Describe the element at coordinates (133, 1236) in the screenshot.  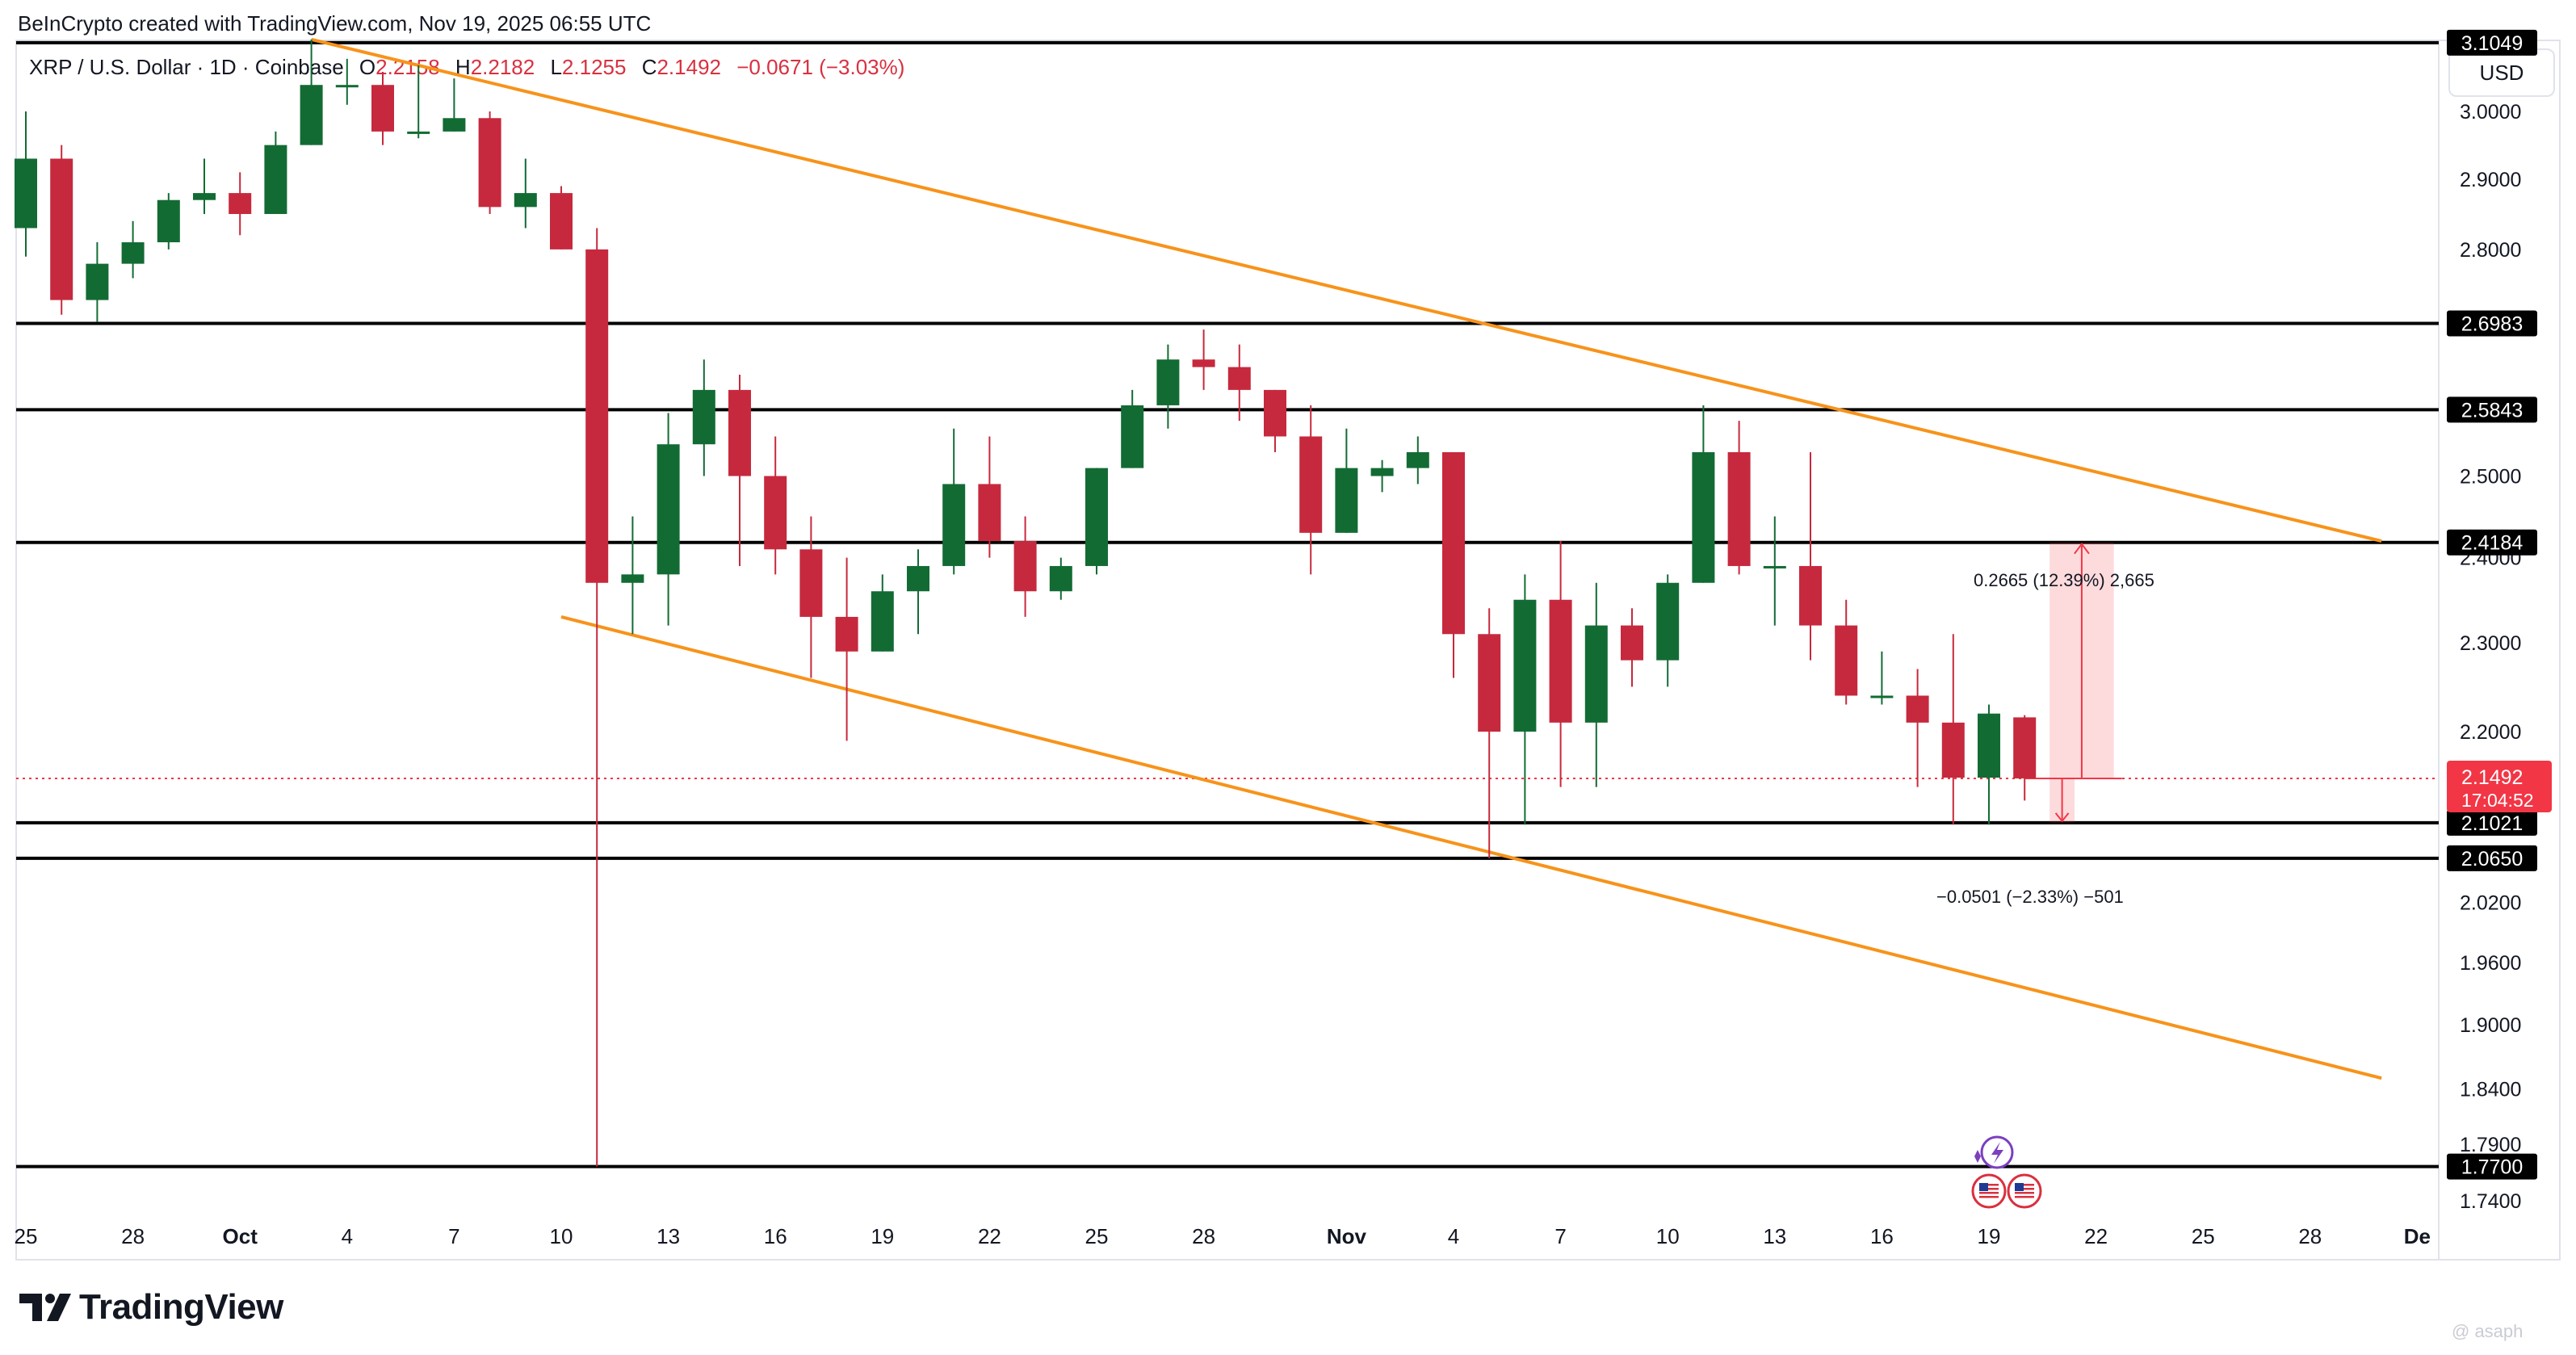
I see `x-tick-label: 28` at that location.